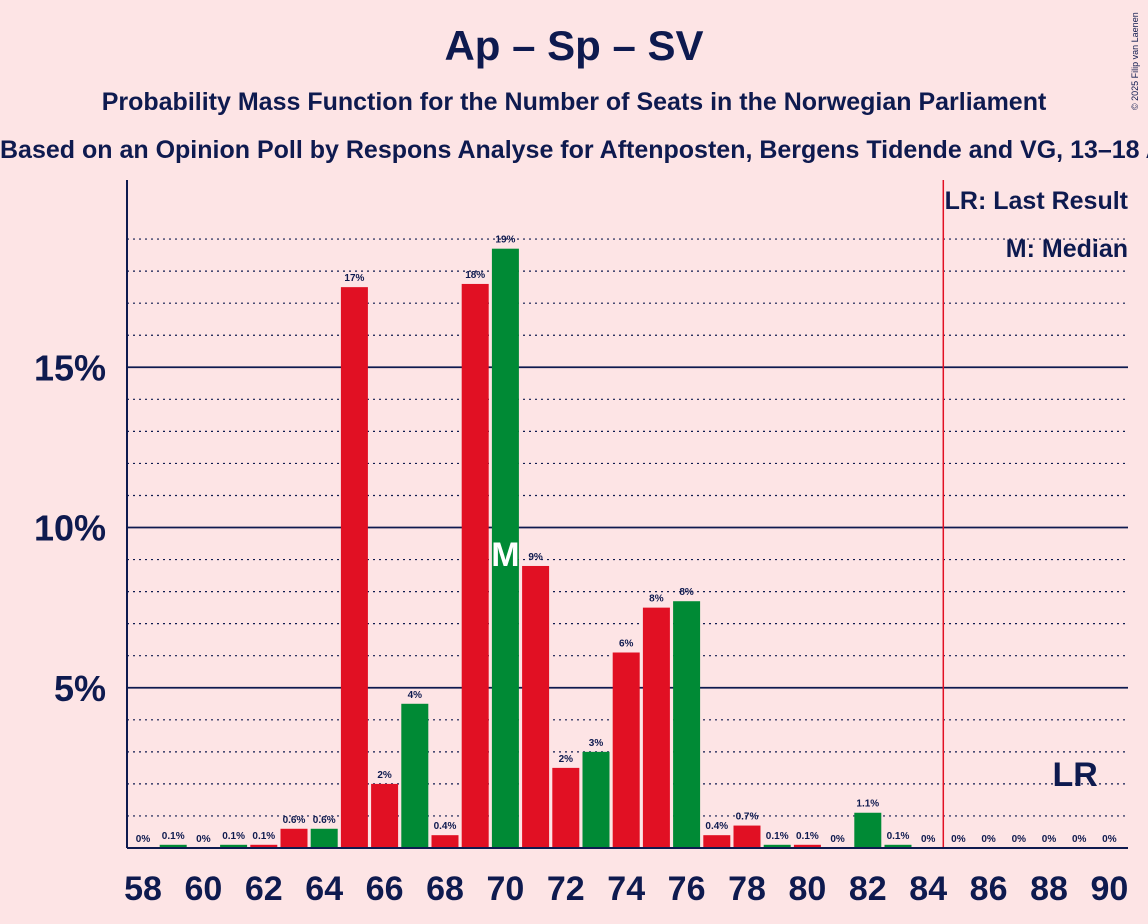  What do you see at coordinates (566, 889) in the screenshot?
I see `x-tick-label: 72` at bounding box center [566, 889].